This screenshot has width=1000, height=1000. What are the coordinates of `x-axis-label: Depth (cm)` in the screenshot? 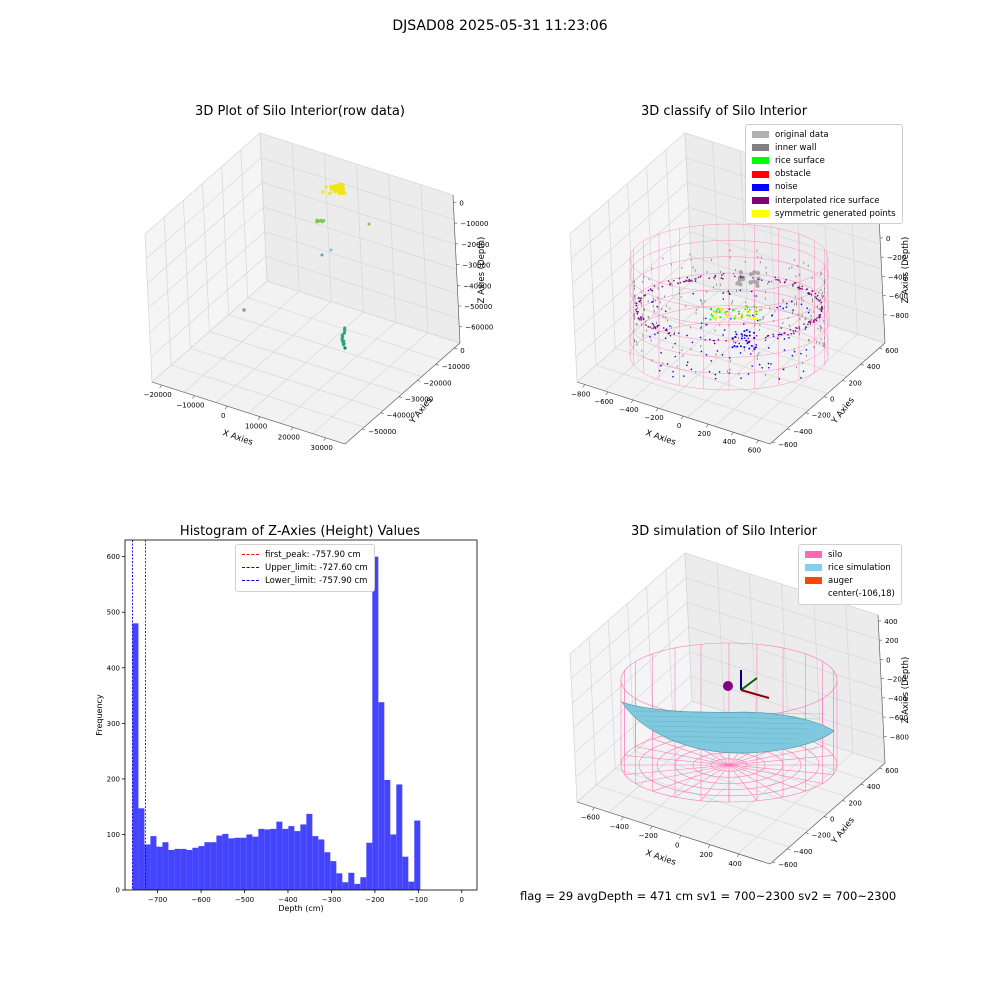 It's located at (300, 908).